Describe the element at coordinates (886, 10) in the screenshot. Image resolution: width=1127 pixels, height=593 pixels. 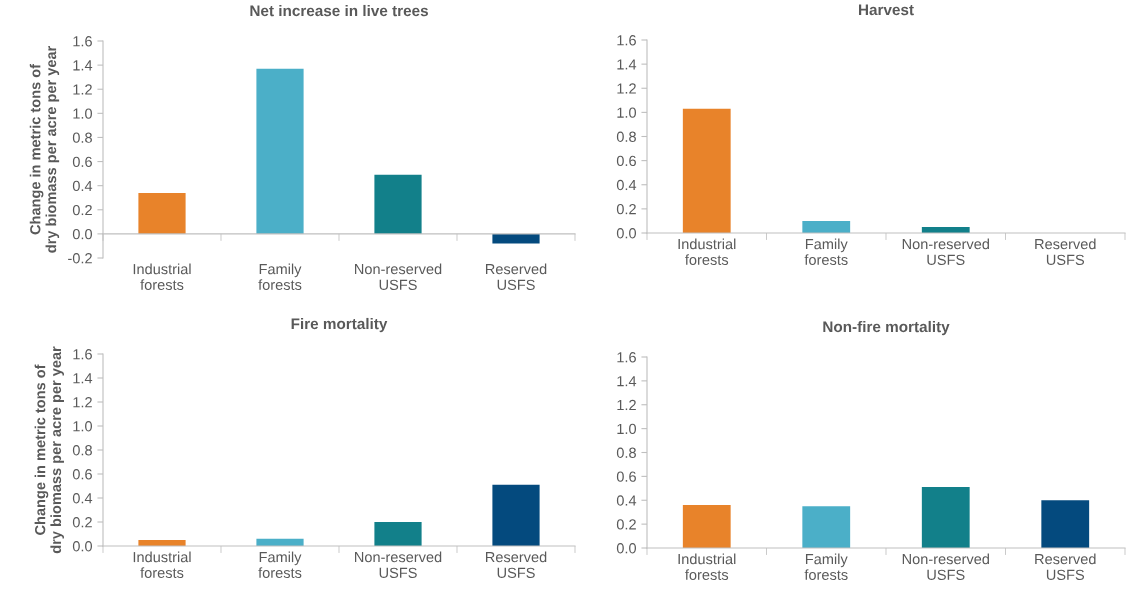
I see `chart-title: Harvest` at that location.